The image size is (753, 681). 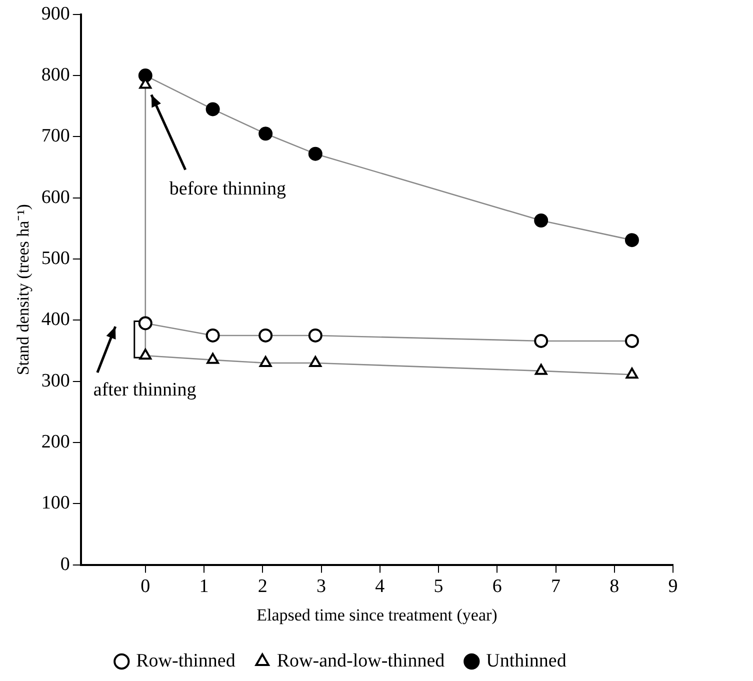 I want to click on x-tick-label: 8, so click(x=615, y=587).